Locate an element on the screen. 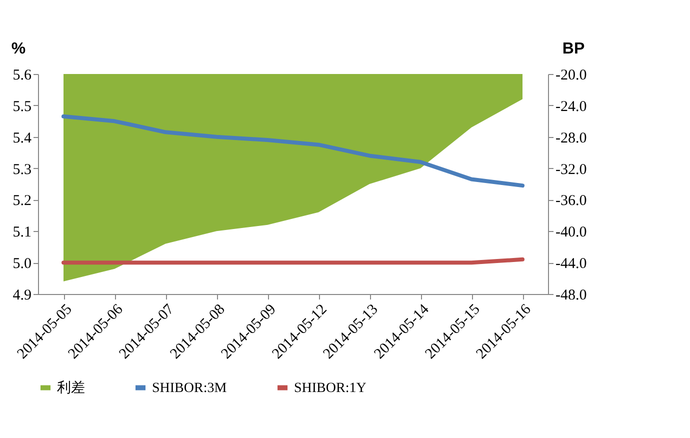  line-series is located at coordinates (293, 151).